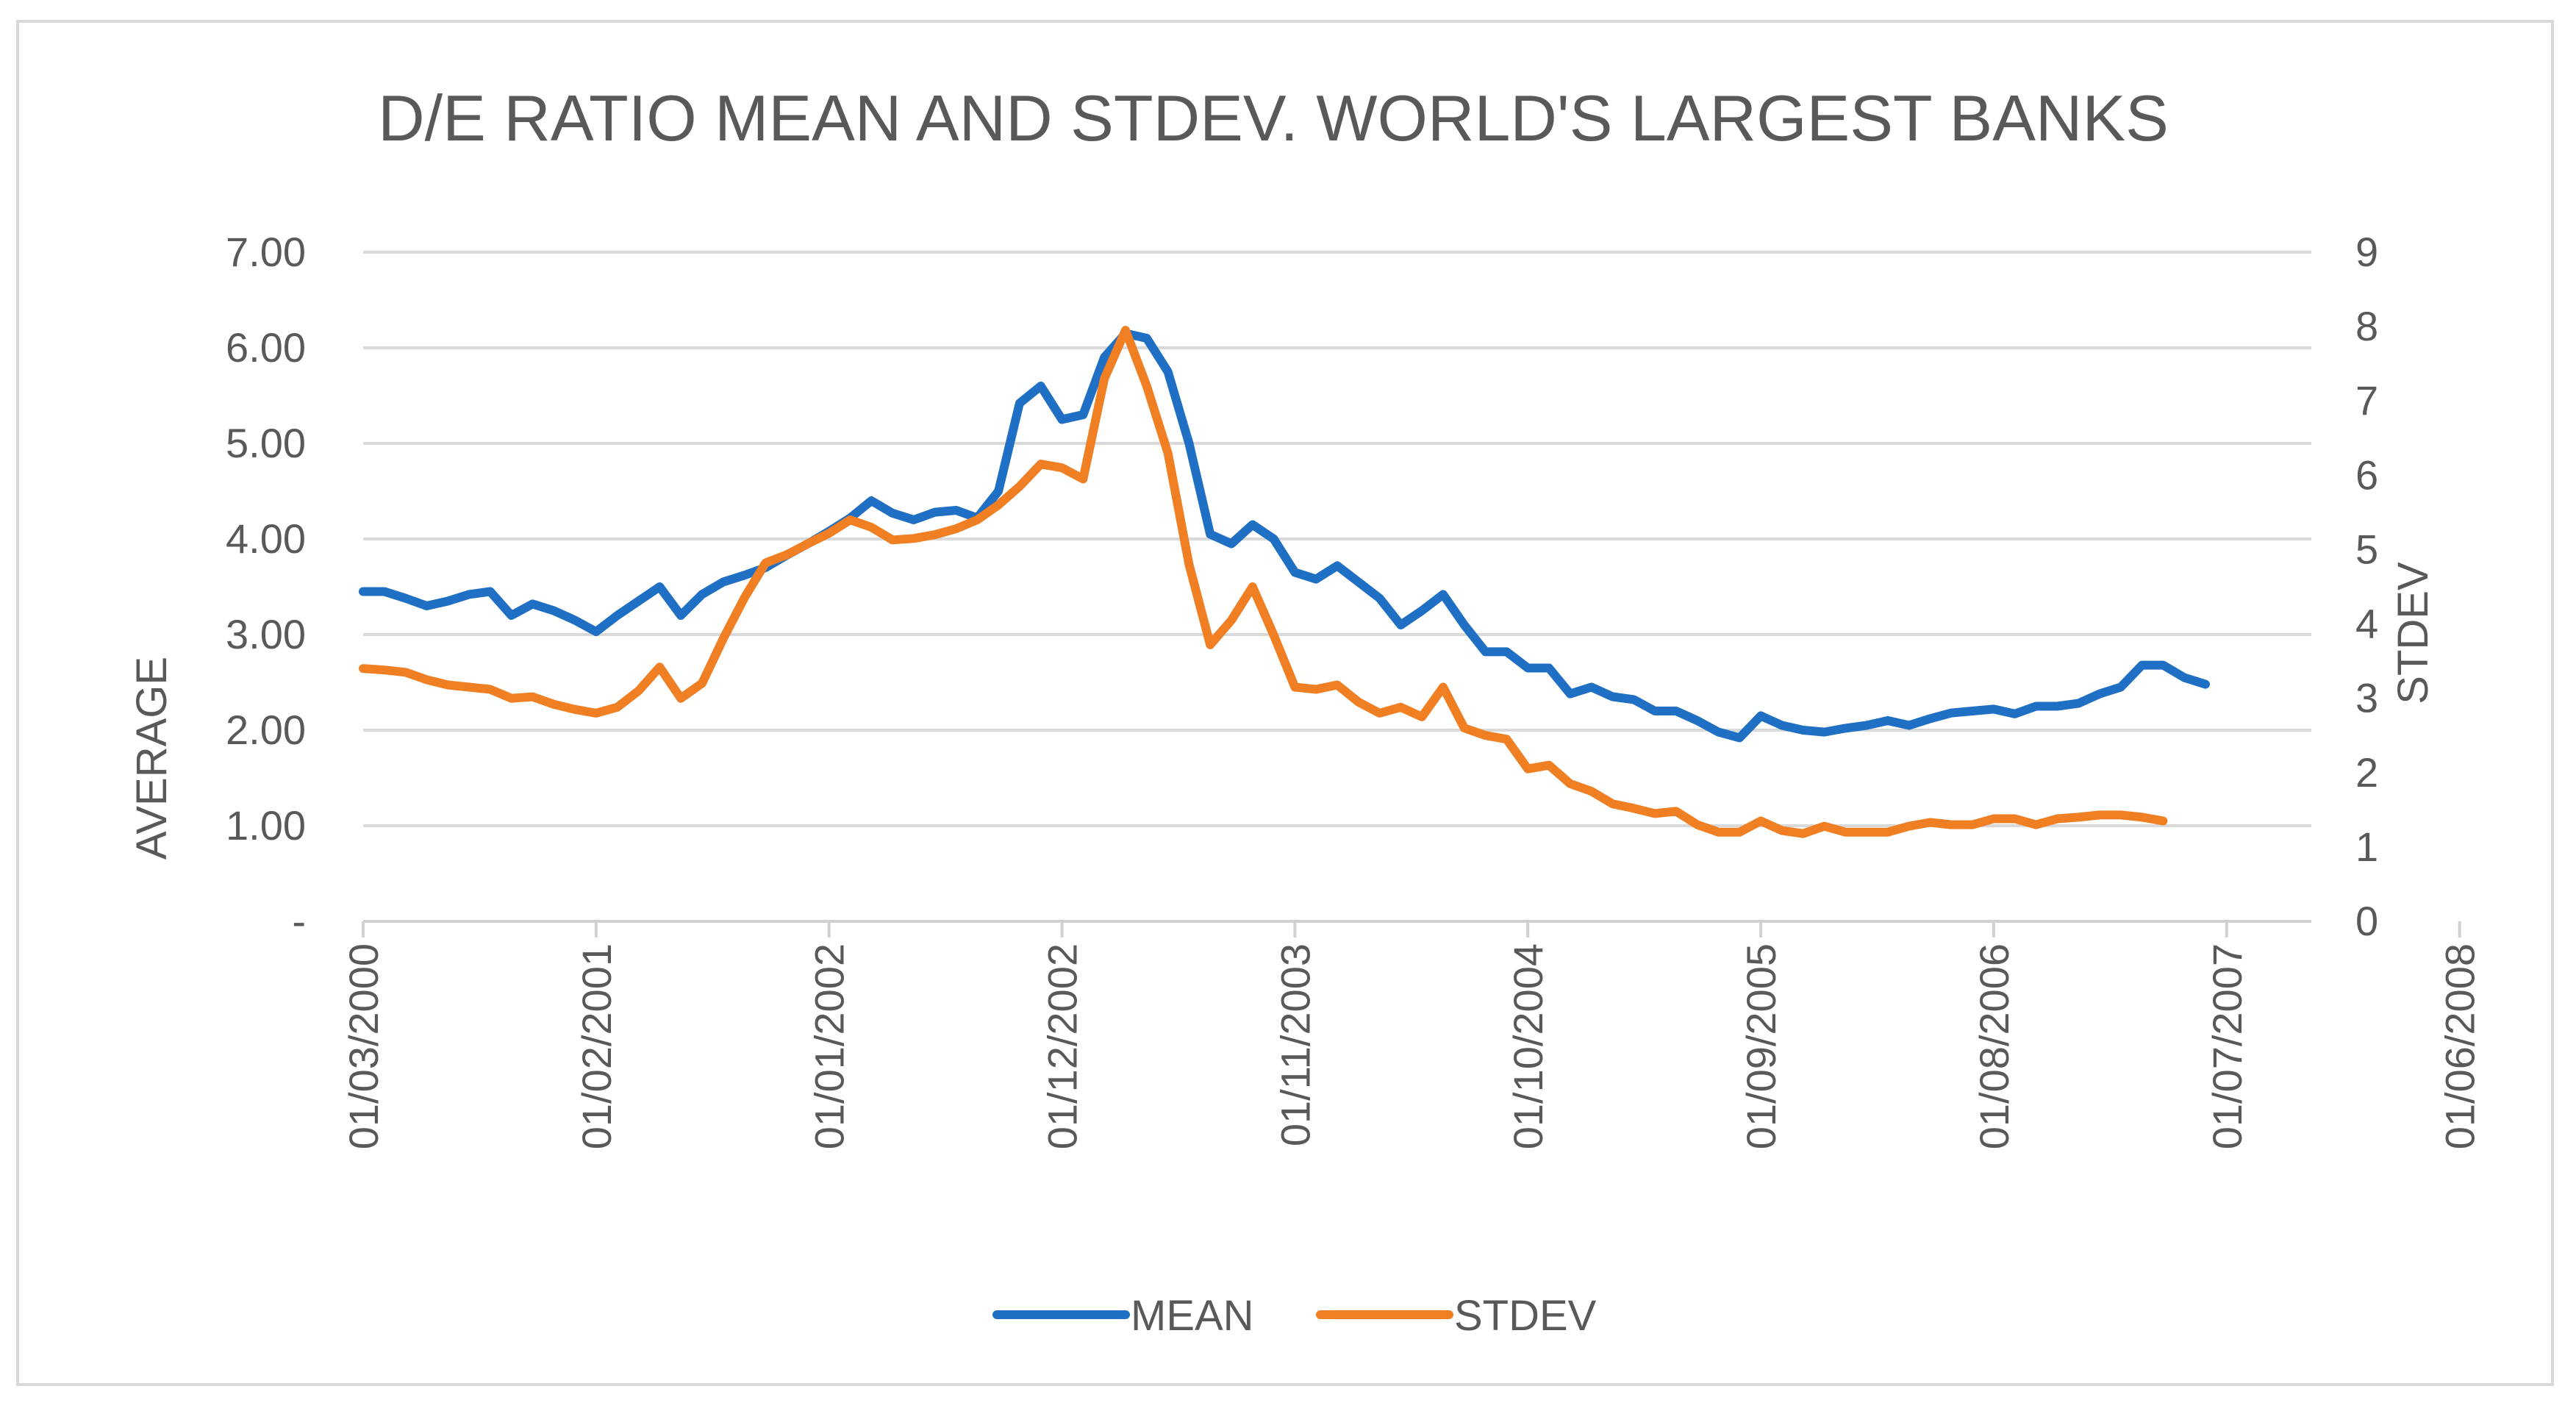 Image resolution: width=2576 pixels, height=1425 pixels. I want to click on x-tick-label: 01/03/2000, so click(363, 1046).